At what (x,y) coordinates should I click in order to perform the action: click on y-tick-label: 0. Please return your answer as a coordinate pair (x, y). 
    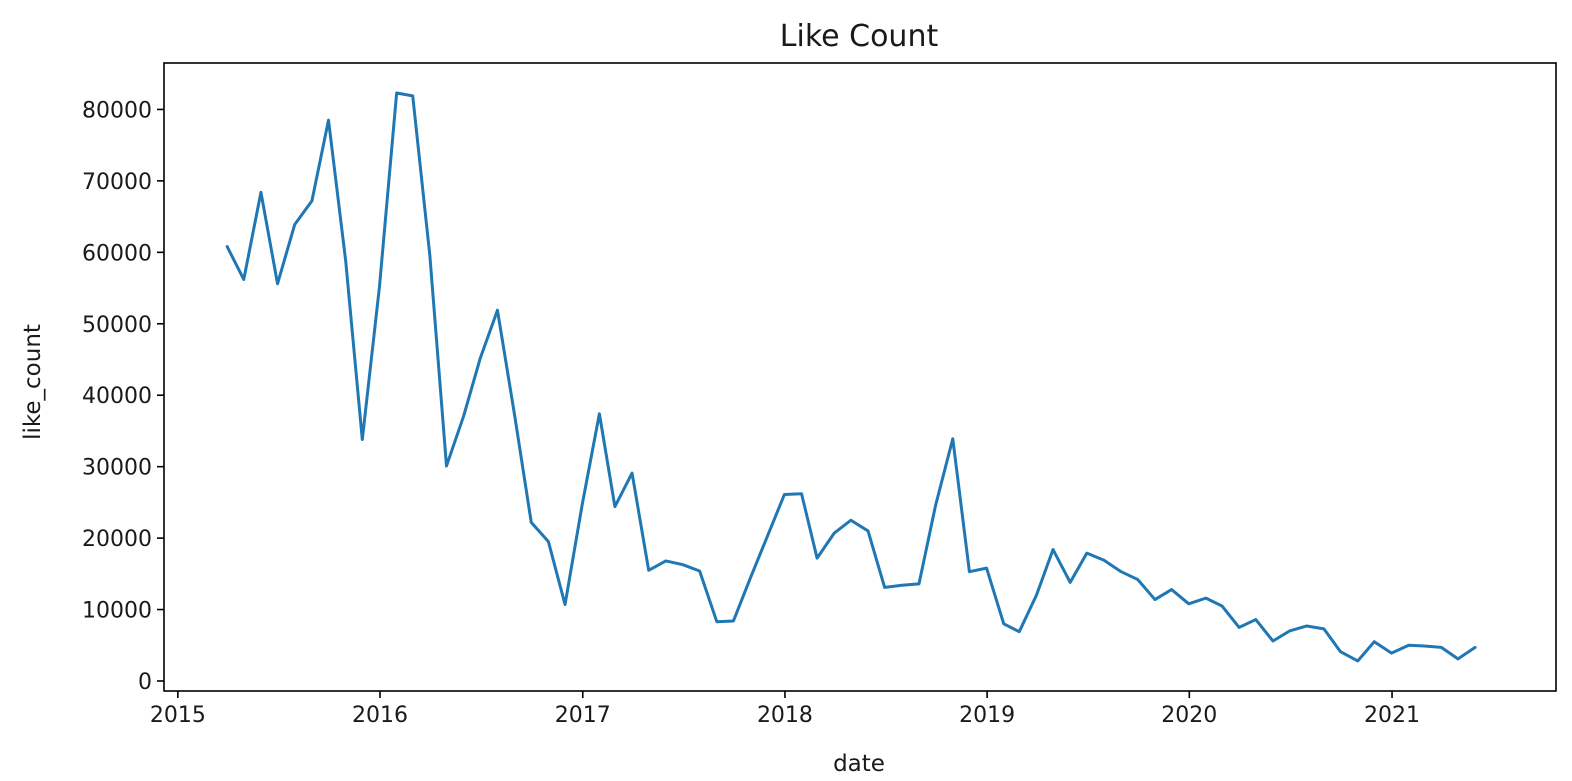
    Looking at the image, I should click on (145, 682).